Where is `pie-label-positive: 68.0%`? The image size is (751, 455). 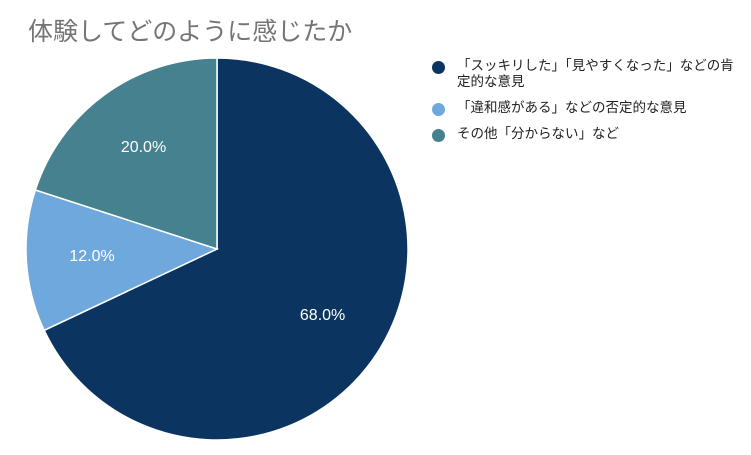 pie-label-positive: 68.0% is located at coordinates (322, 315).